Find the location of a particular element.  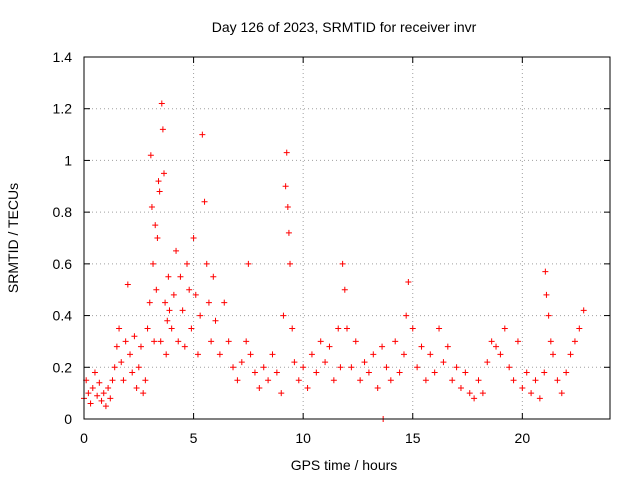

x-tick-label: 10 is located at coordinates (303, 438).